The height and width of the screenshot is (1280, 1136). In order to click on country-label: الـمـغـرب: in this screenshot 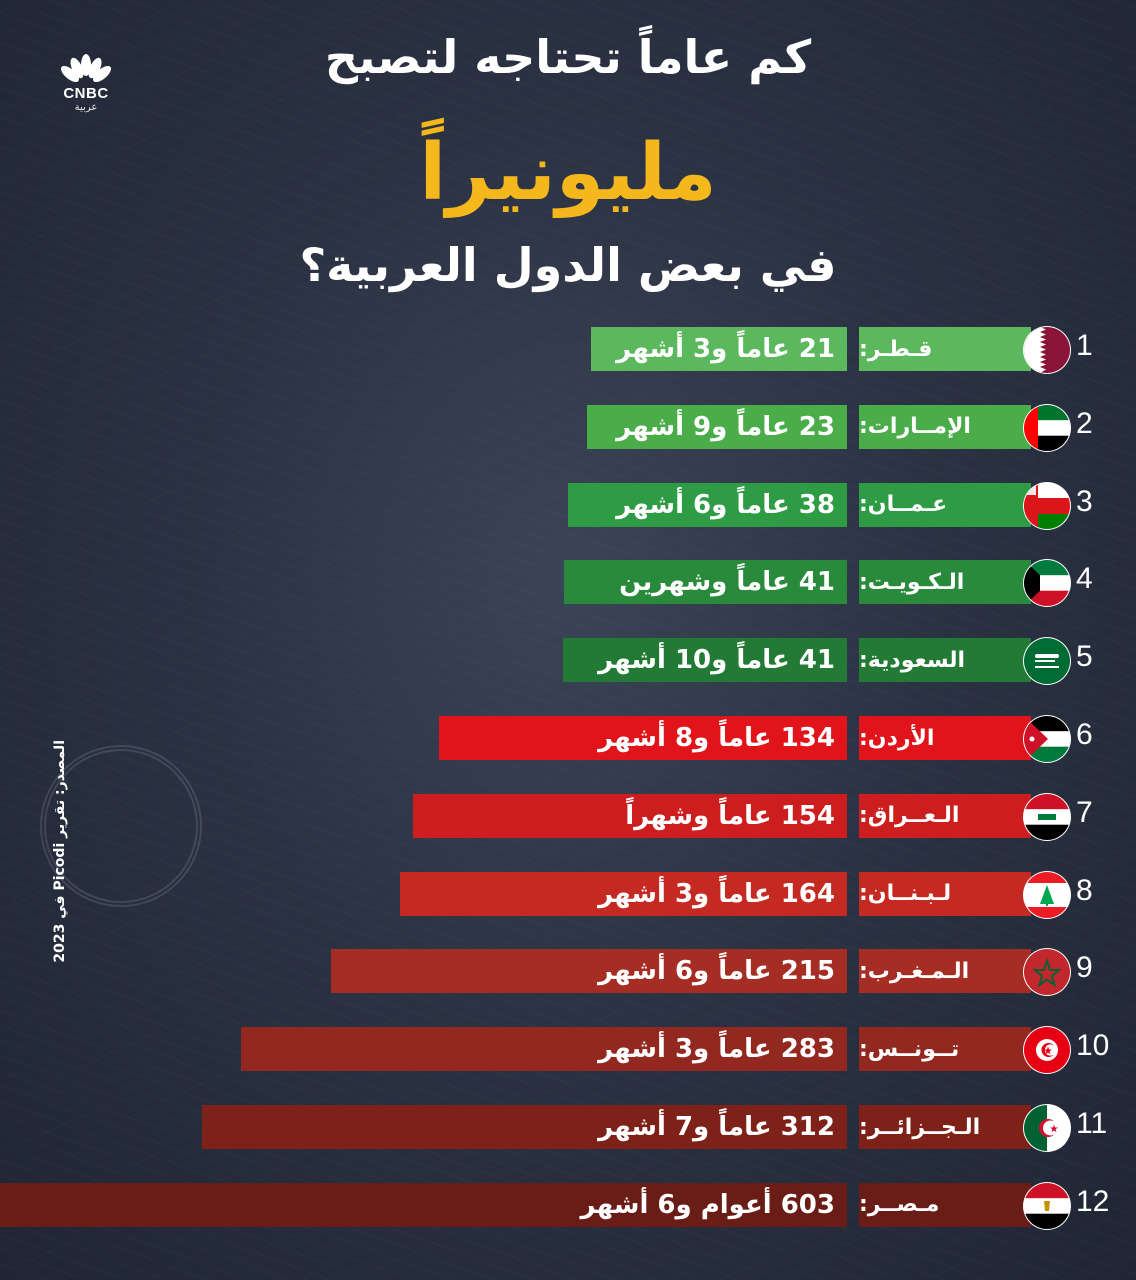, I will do `click(945, 971)`.